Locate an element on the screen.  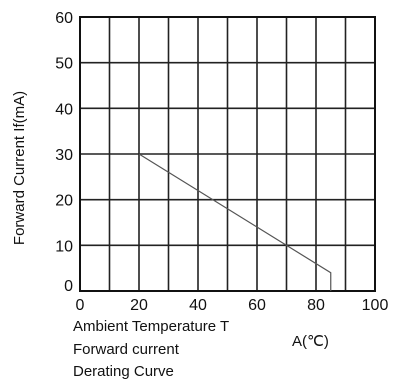
y-tick-label: 40 is located at coordinates (64, 109).